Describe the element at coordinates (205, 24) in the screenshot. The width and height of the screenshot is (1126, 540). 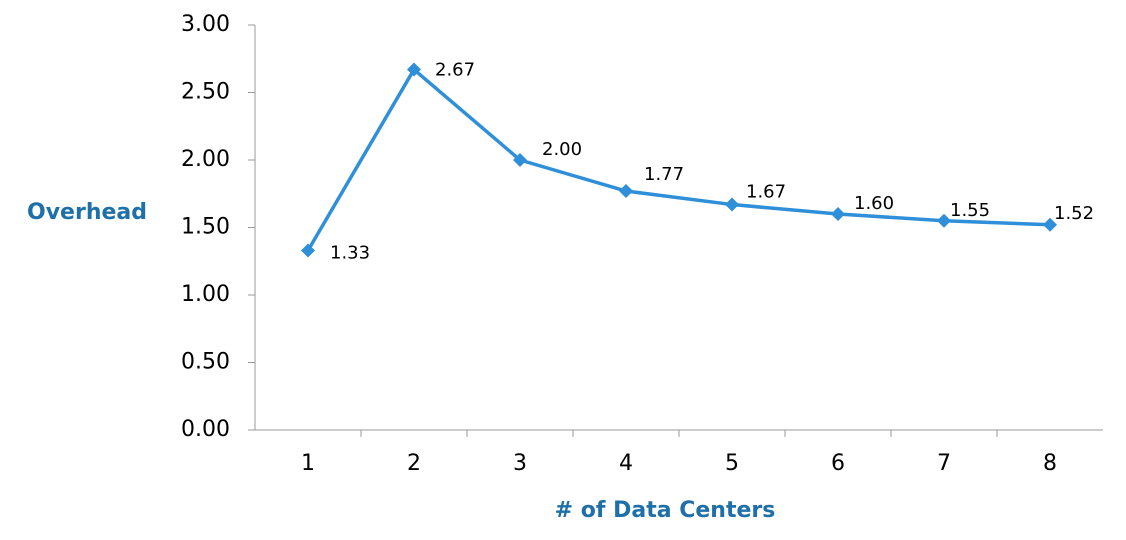
I see `y-tick-label: 3.00` at that location.